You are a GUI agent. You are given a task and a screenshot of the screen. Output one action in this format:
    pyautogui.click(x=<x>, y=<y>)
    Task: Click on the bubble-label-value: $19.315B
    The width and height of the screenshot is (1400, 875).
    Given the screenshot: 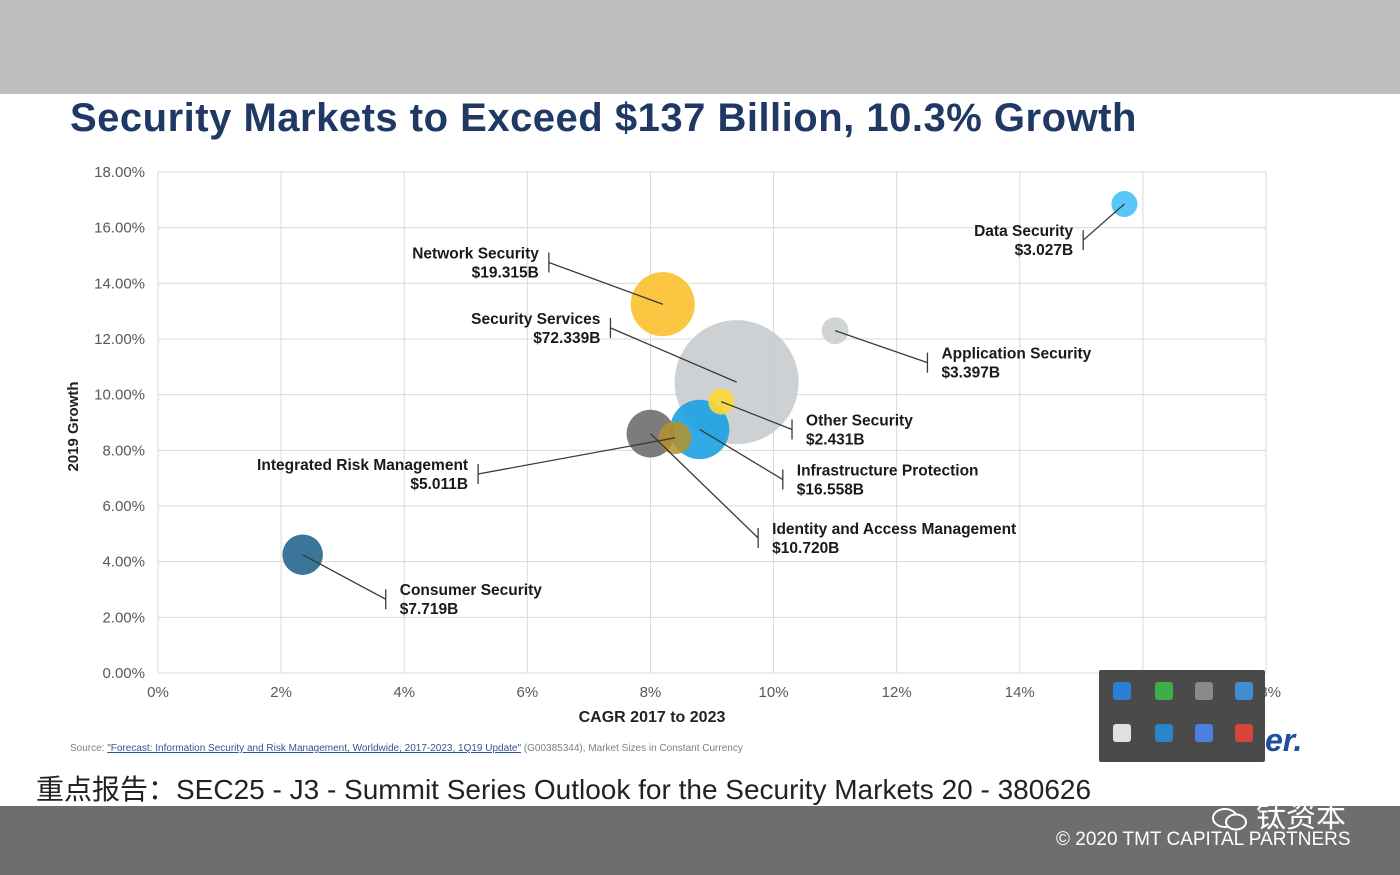 What is the action you would take?
    pyautogui.click(x=505, y=272)
    